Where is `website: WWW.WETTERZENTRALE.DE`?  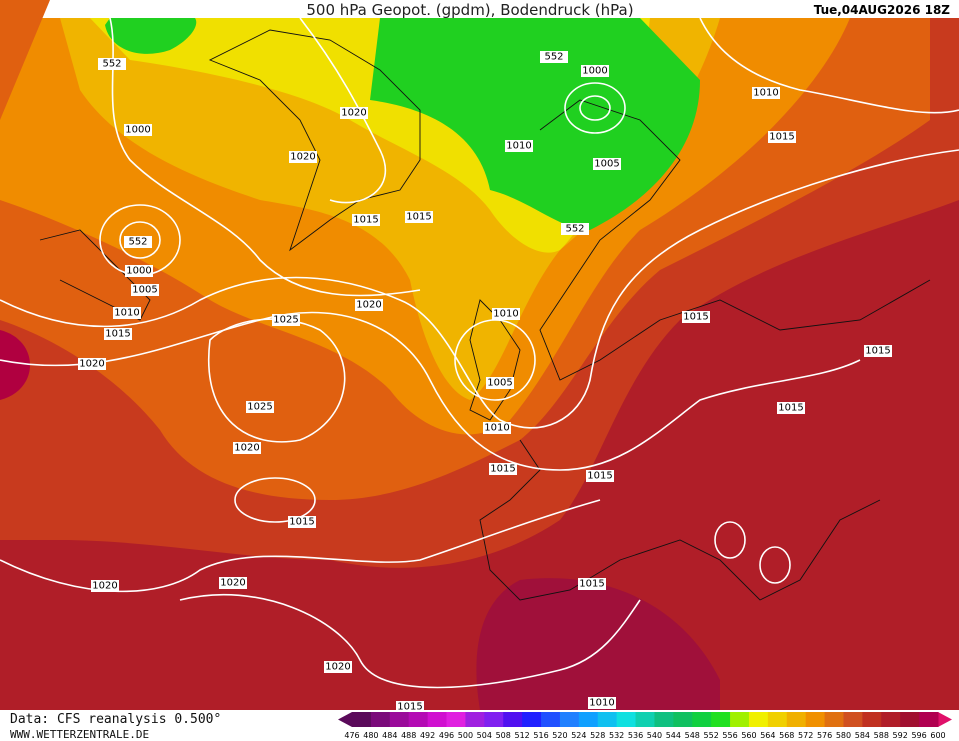
website: WWW.WETTERZENTRALE.DE is located at coordinates (79, 734).